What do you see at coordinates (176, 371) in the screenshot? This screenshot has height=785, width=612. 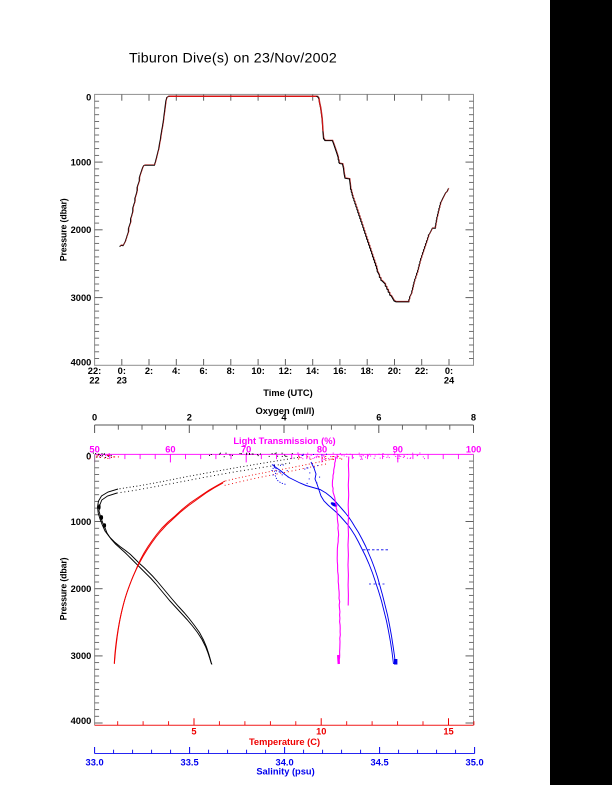 I see `svg-text: 4:` at bounding box center [176, 371].